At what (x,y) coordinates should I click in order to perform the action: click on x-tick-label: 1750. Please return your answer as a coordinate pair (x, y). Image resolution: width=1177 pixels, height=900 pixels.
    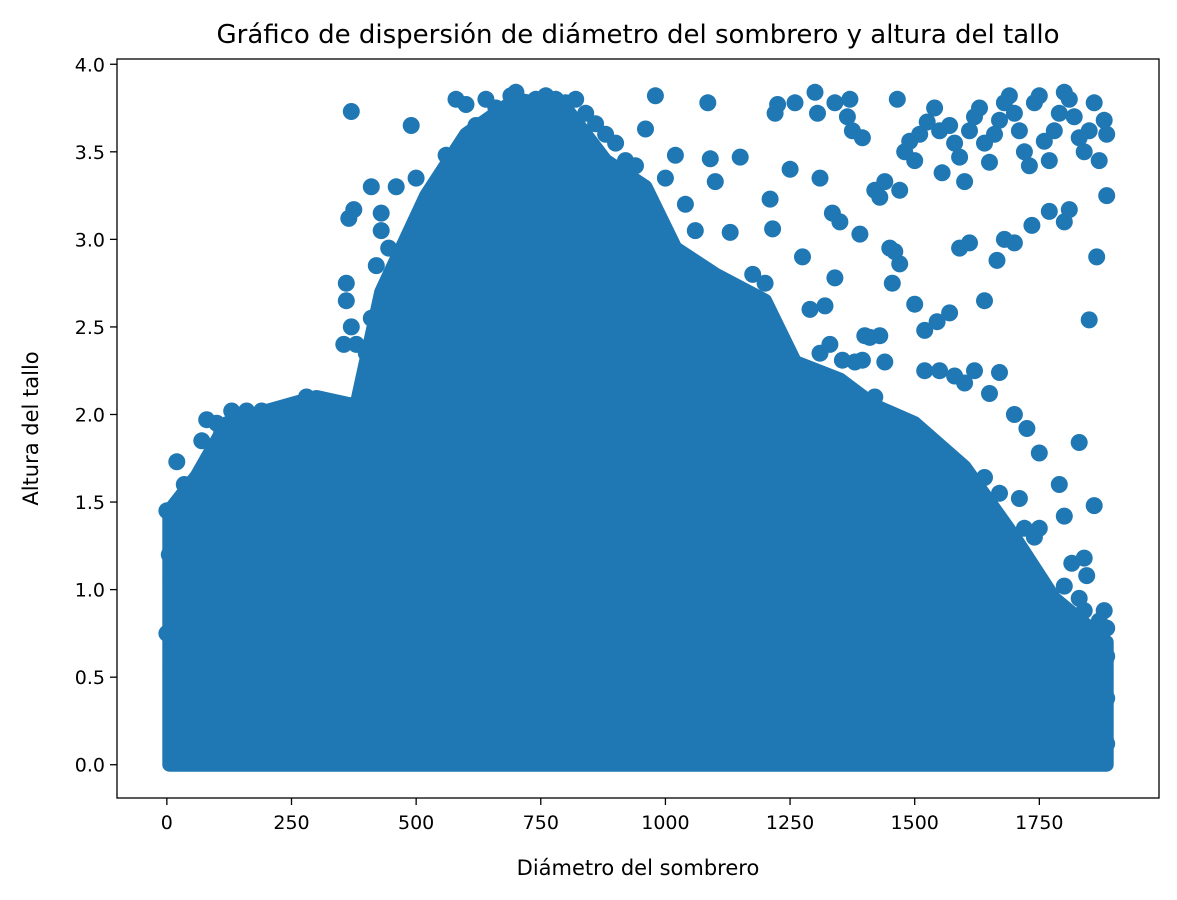
    Looking at the image, I should click on (1039, 823).